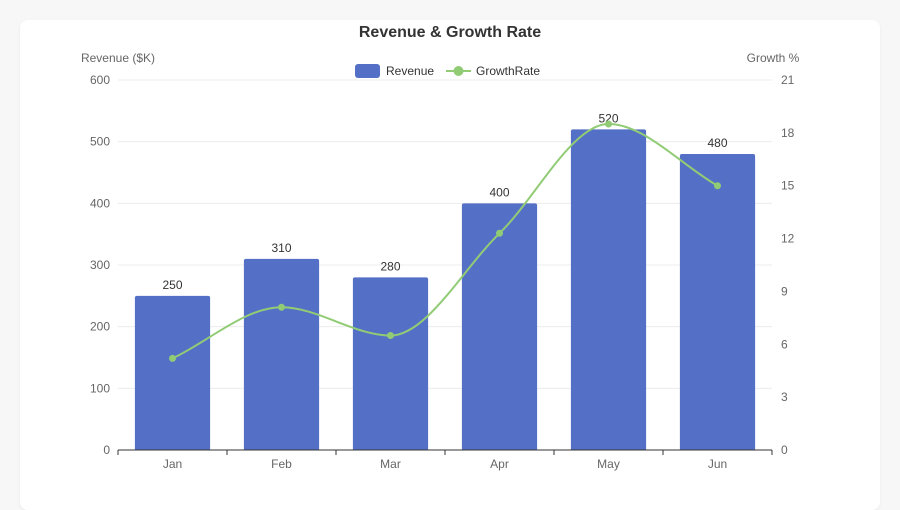  Describe the element at coordinates (788, 133) in the screenshot. I see `right-tick-label: 18` at that location.